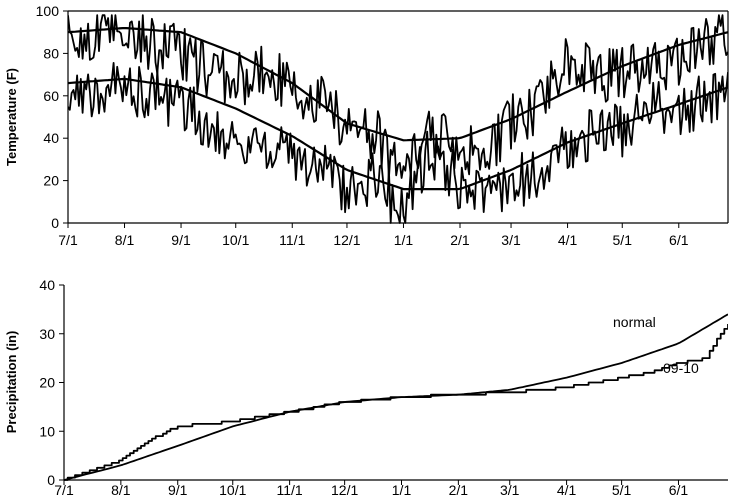 The image size is (732, 497). I want to click on temperature-x-tick-label: 3/1, so click(511, 240).